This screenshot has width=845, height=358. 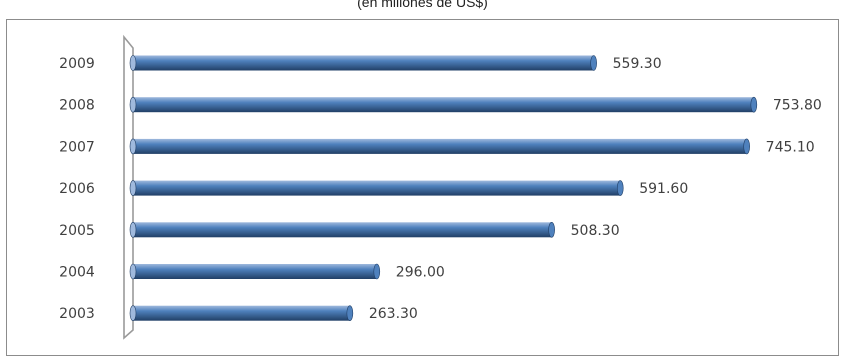 I want to click on bar-2008, so click(x=443, y=104).